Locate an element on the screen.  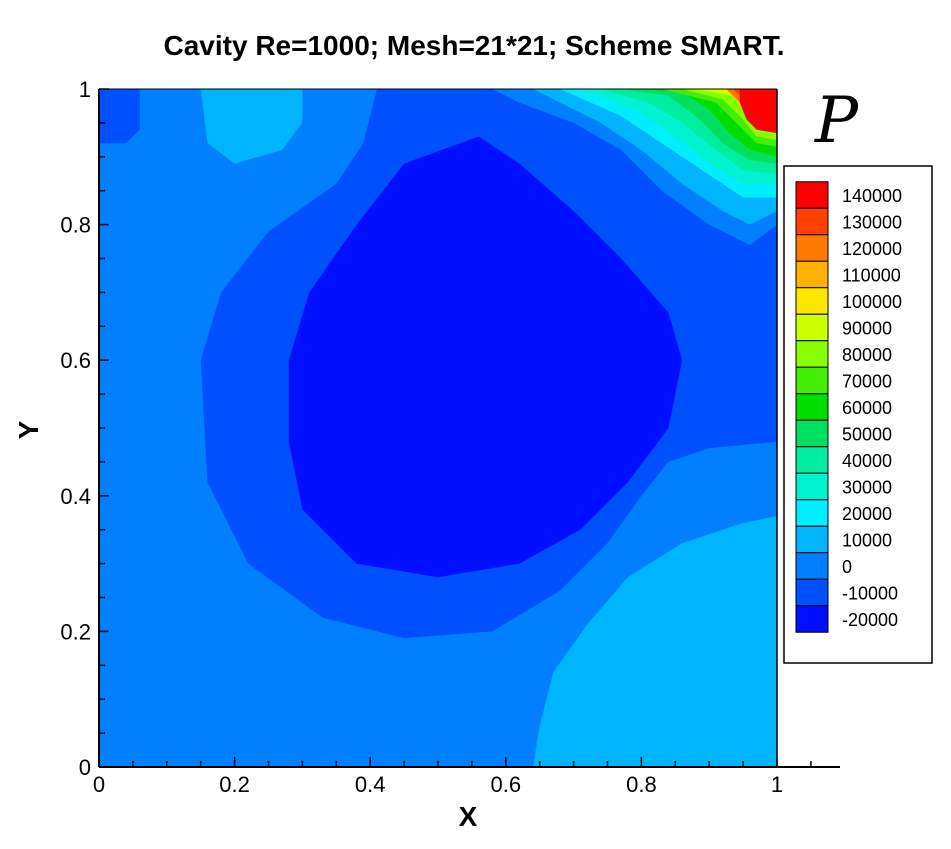
y-tick-label: 1 is located at coordinates (85, 89).